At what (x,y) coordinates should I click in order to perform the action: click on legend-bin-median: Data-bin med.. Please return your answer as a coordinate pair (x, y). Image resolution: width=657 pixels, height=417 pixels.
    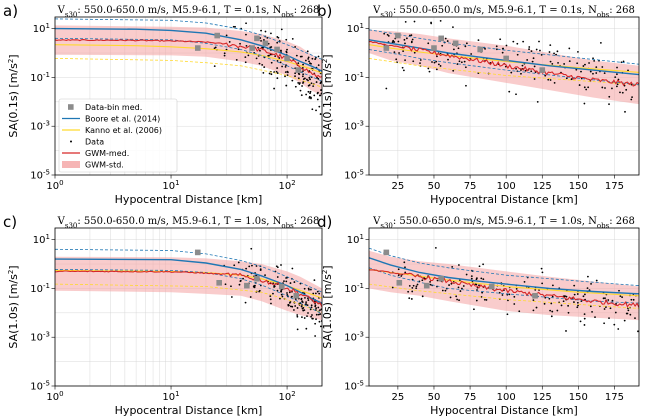
    Looking at the image, I should click on (105, 107).